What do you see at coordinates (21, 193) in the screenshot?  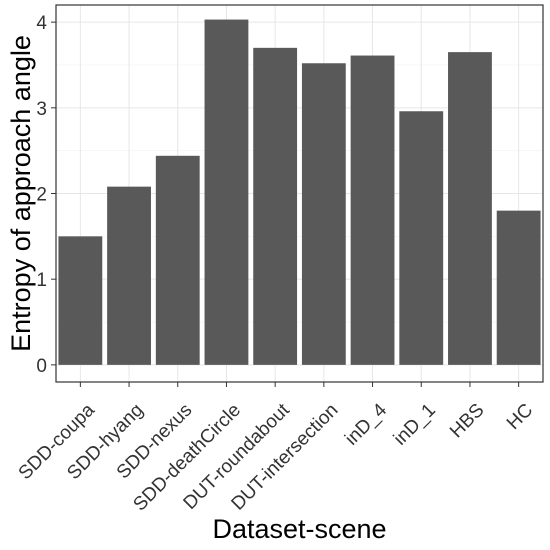 I see `y-axis-title: Entropy of approach angle` at bounding box center [21, 193].